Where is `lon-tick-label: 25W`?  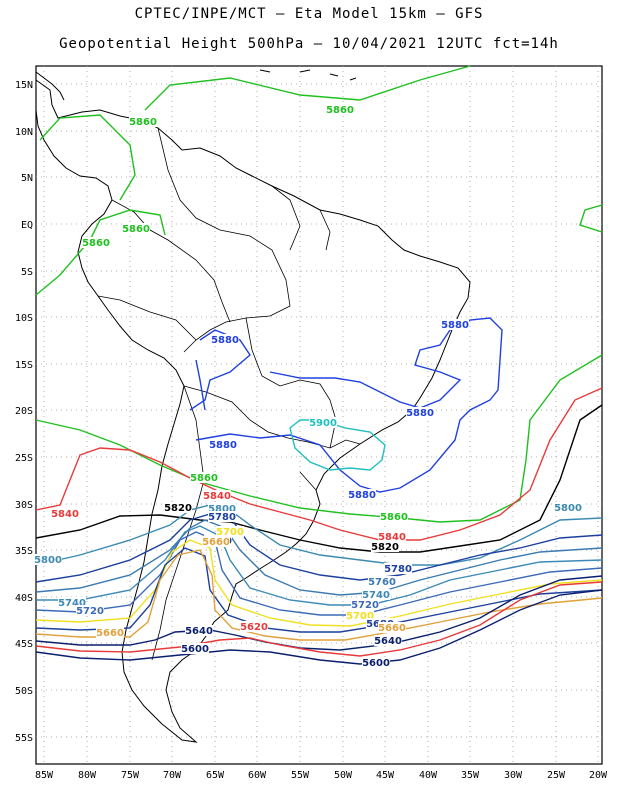 lon-tick-label: 25W is located at coordinates (556, 775).